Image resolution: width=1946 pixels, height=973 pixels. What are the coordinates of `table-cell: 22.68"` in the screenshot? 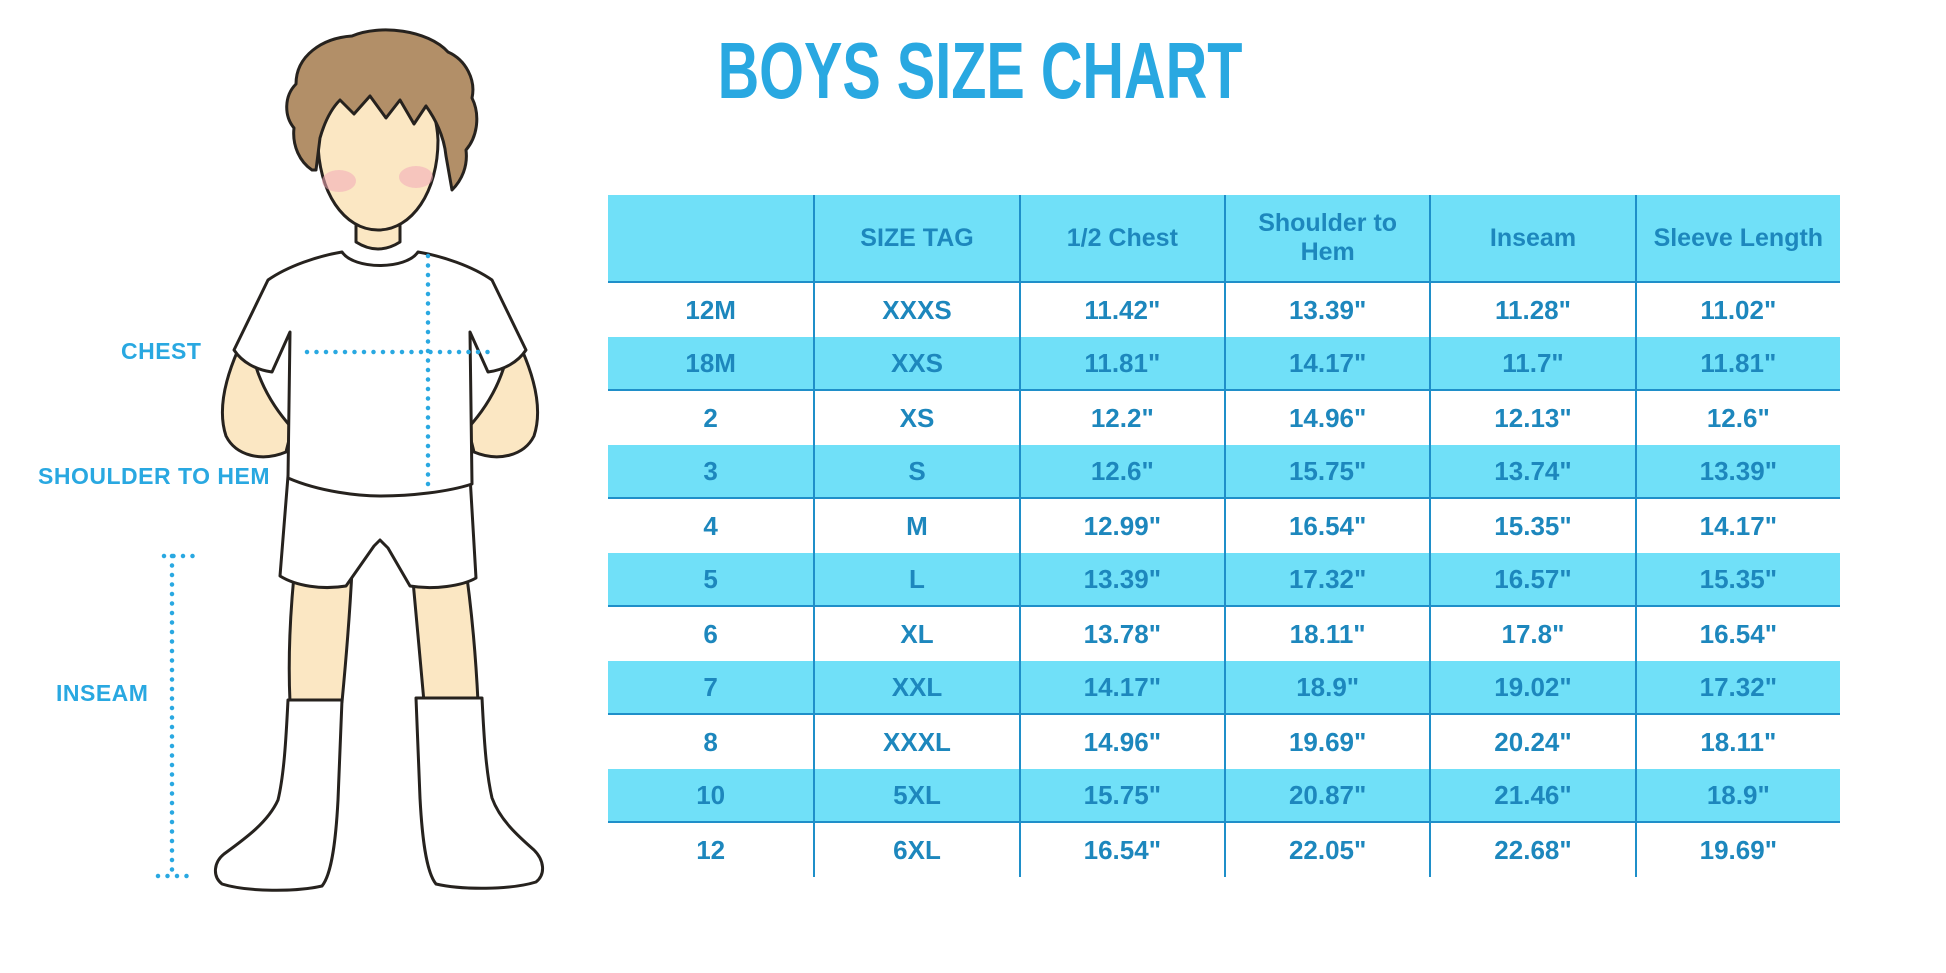 It's located at (1531, 850).